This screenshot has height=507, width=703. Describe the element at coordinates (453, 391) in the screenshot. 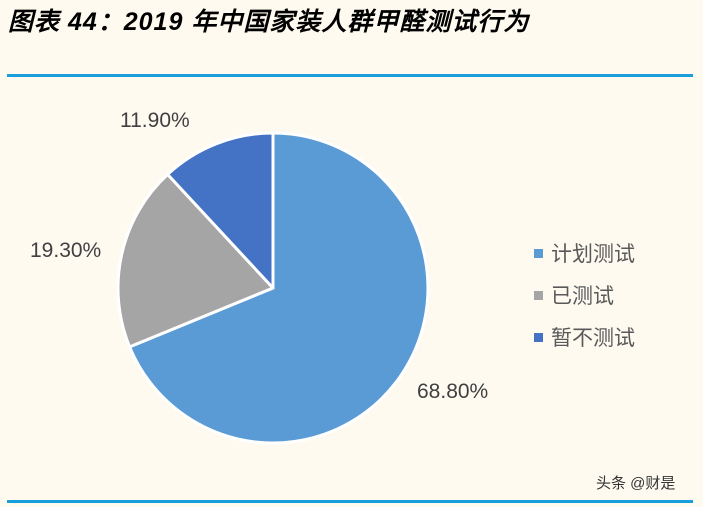

I see `data-label-plan: 68.80%` at that location.